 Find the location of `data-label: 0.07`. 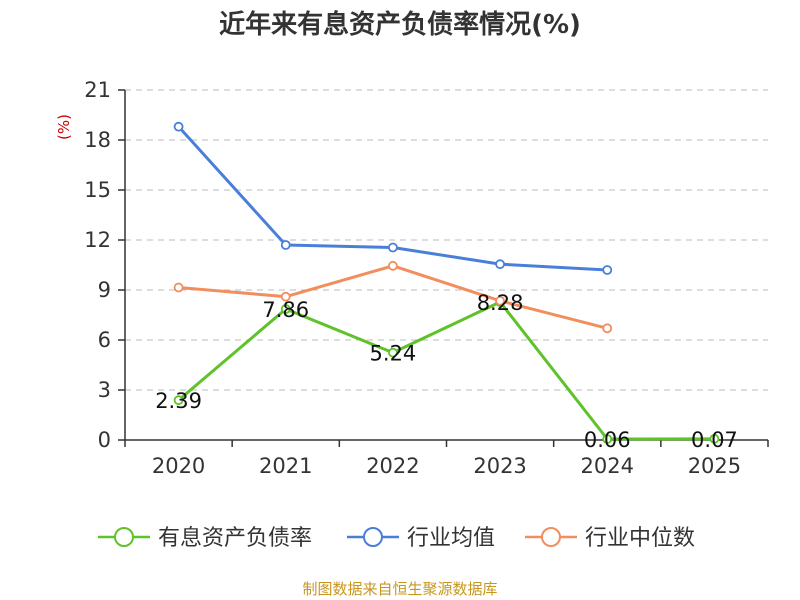

data-label: 0.07 is located at coordinates (714, 440).